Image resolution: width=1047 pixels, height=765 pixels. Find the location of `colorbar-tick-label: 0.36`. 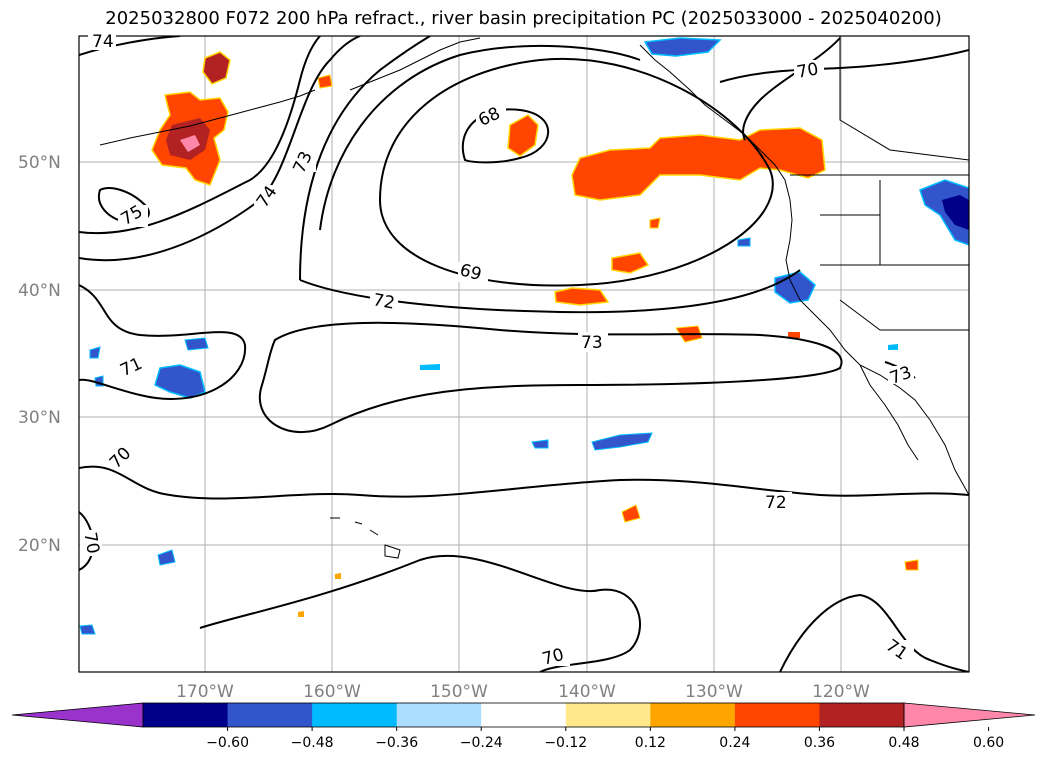

colorbar-tick-label: 0.36 is located at coordinates (819, 743).